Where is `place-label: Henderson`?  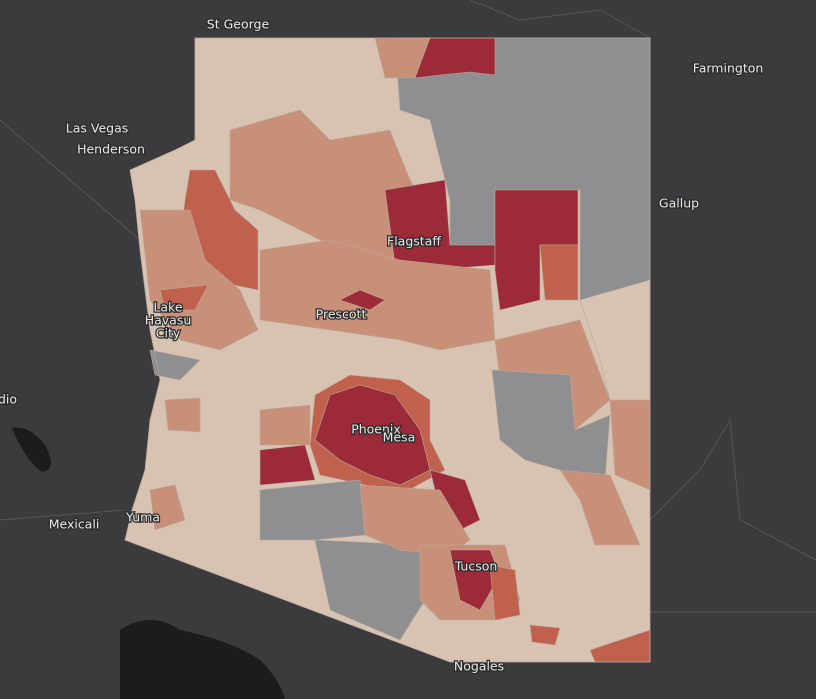 place-label: Henderson is located at coordinates (111, 149).